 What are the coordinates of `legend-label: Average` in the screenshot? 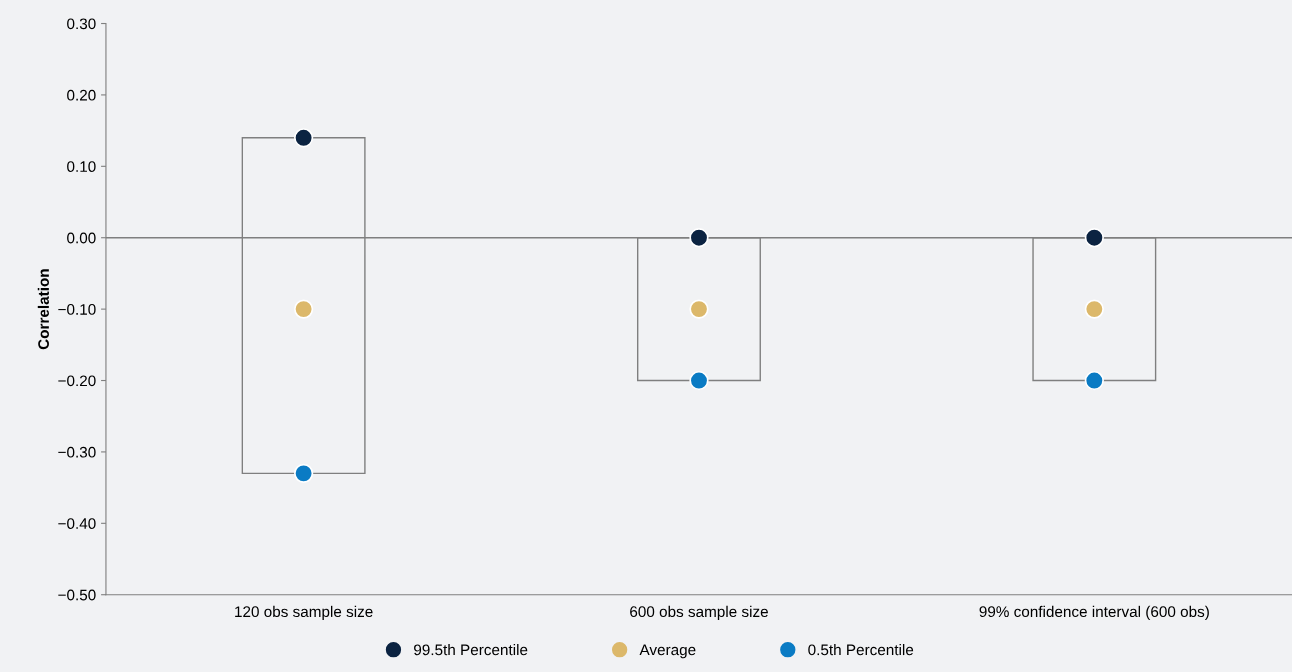 It's located at (667, 651).